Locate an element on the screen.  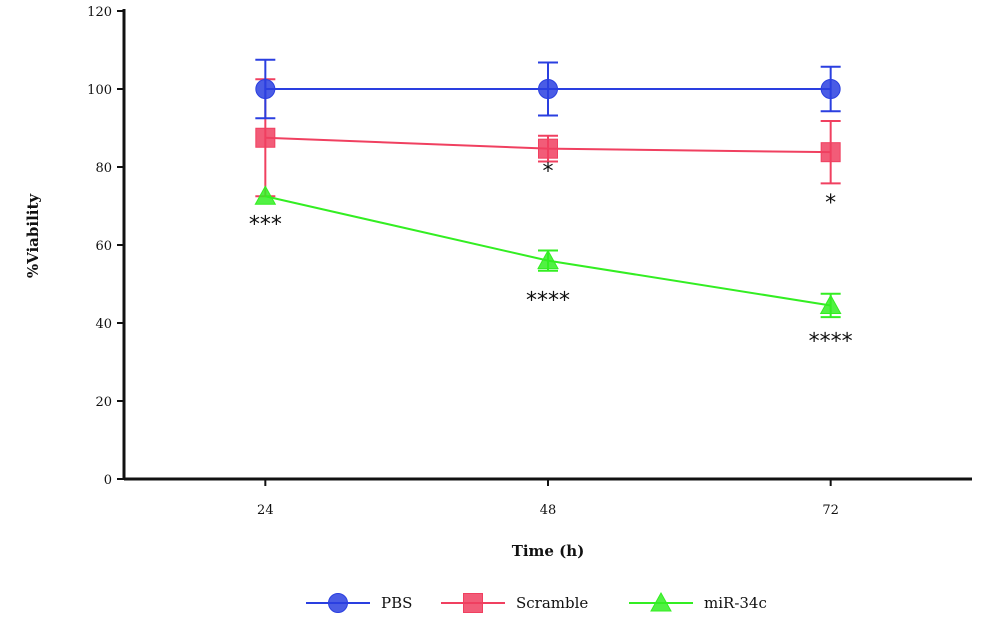
y-axis-ticks: 0 20 40 60 80 100 120 is located at coordinates (105, 246).